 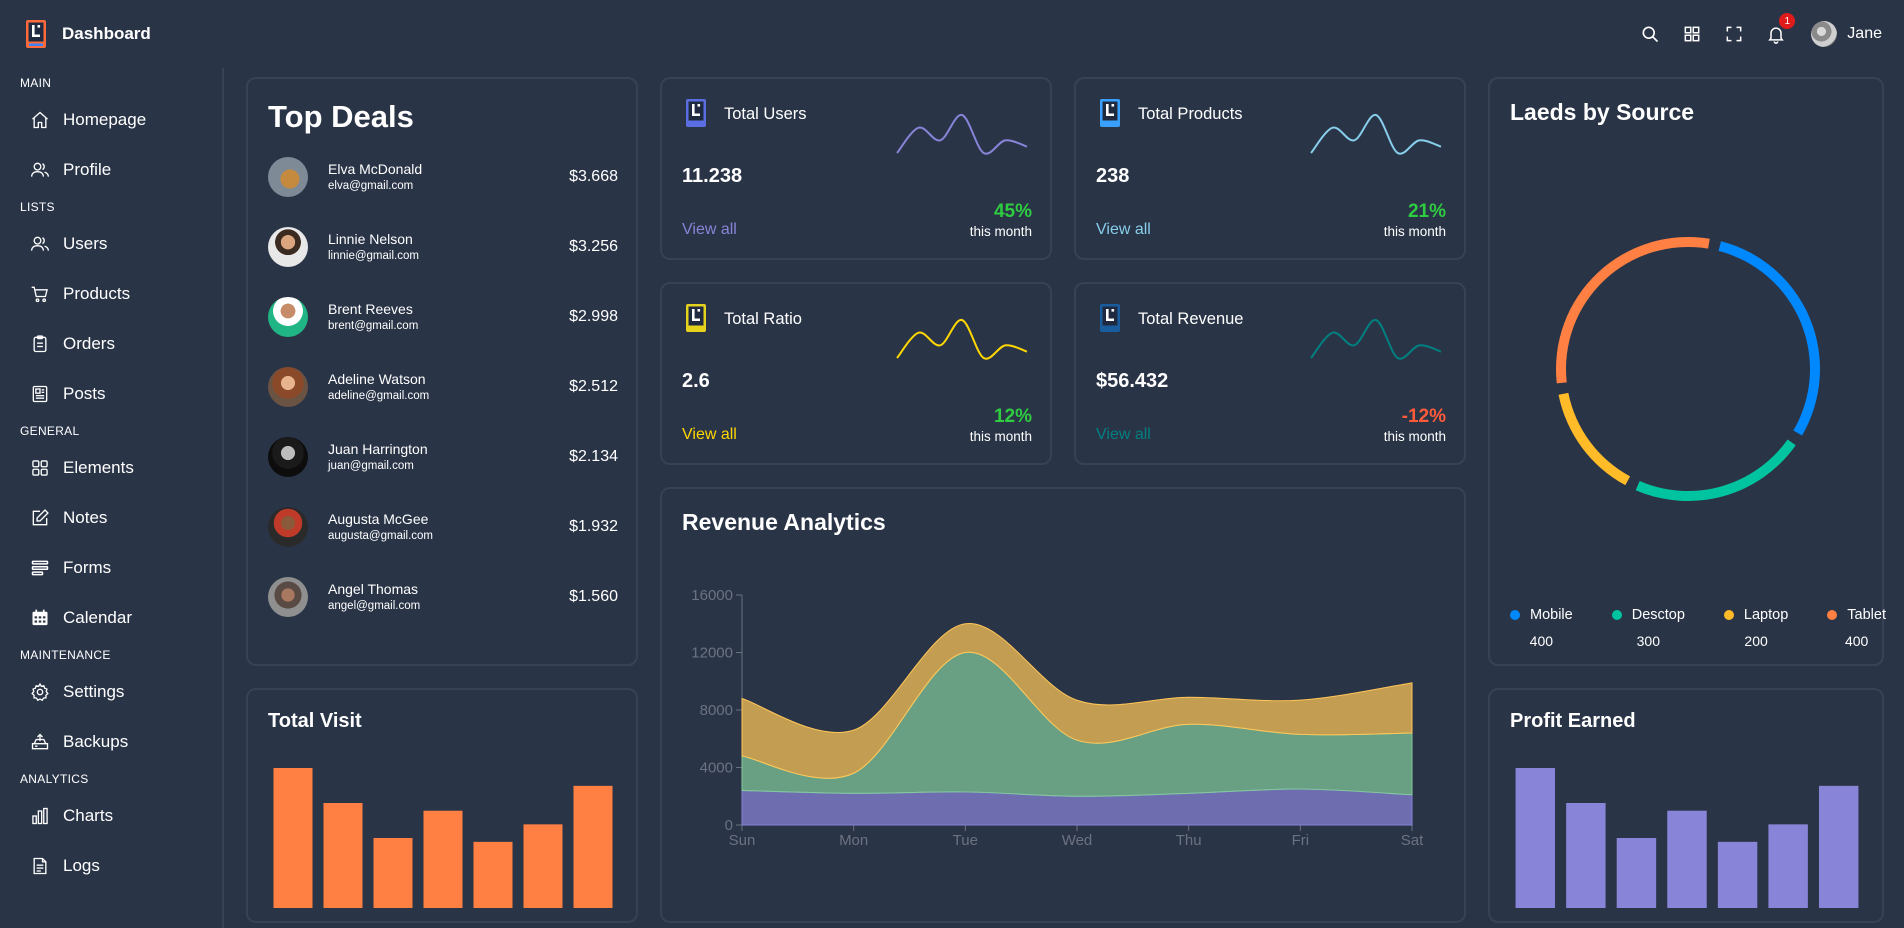 I want to click on deal-email: brent@gmail.com, so click(x=373, y=326).